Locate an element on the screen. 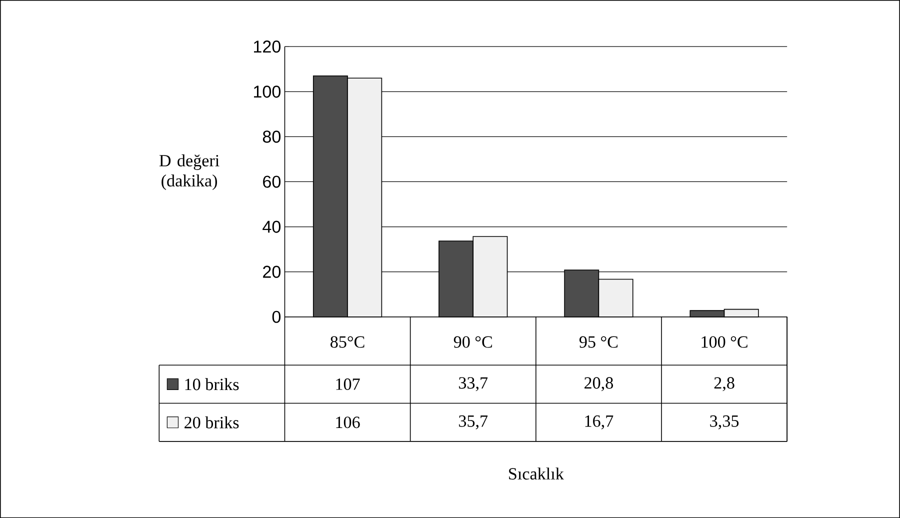 This screenshot has width=900, height=518. data-label: 107 is located at coordinates (348, 384).